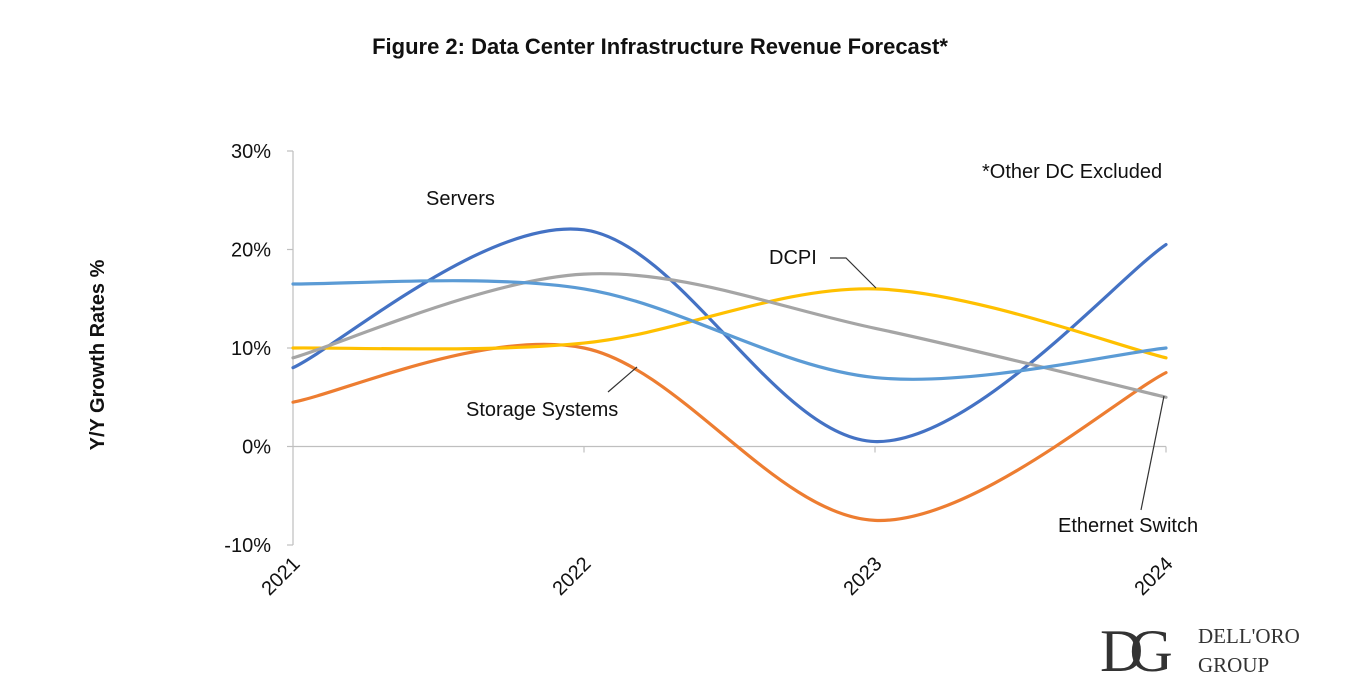 This screenshot has width=1364, height=700. I want to click on storage-leader-line, so click(622, 379).